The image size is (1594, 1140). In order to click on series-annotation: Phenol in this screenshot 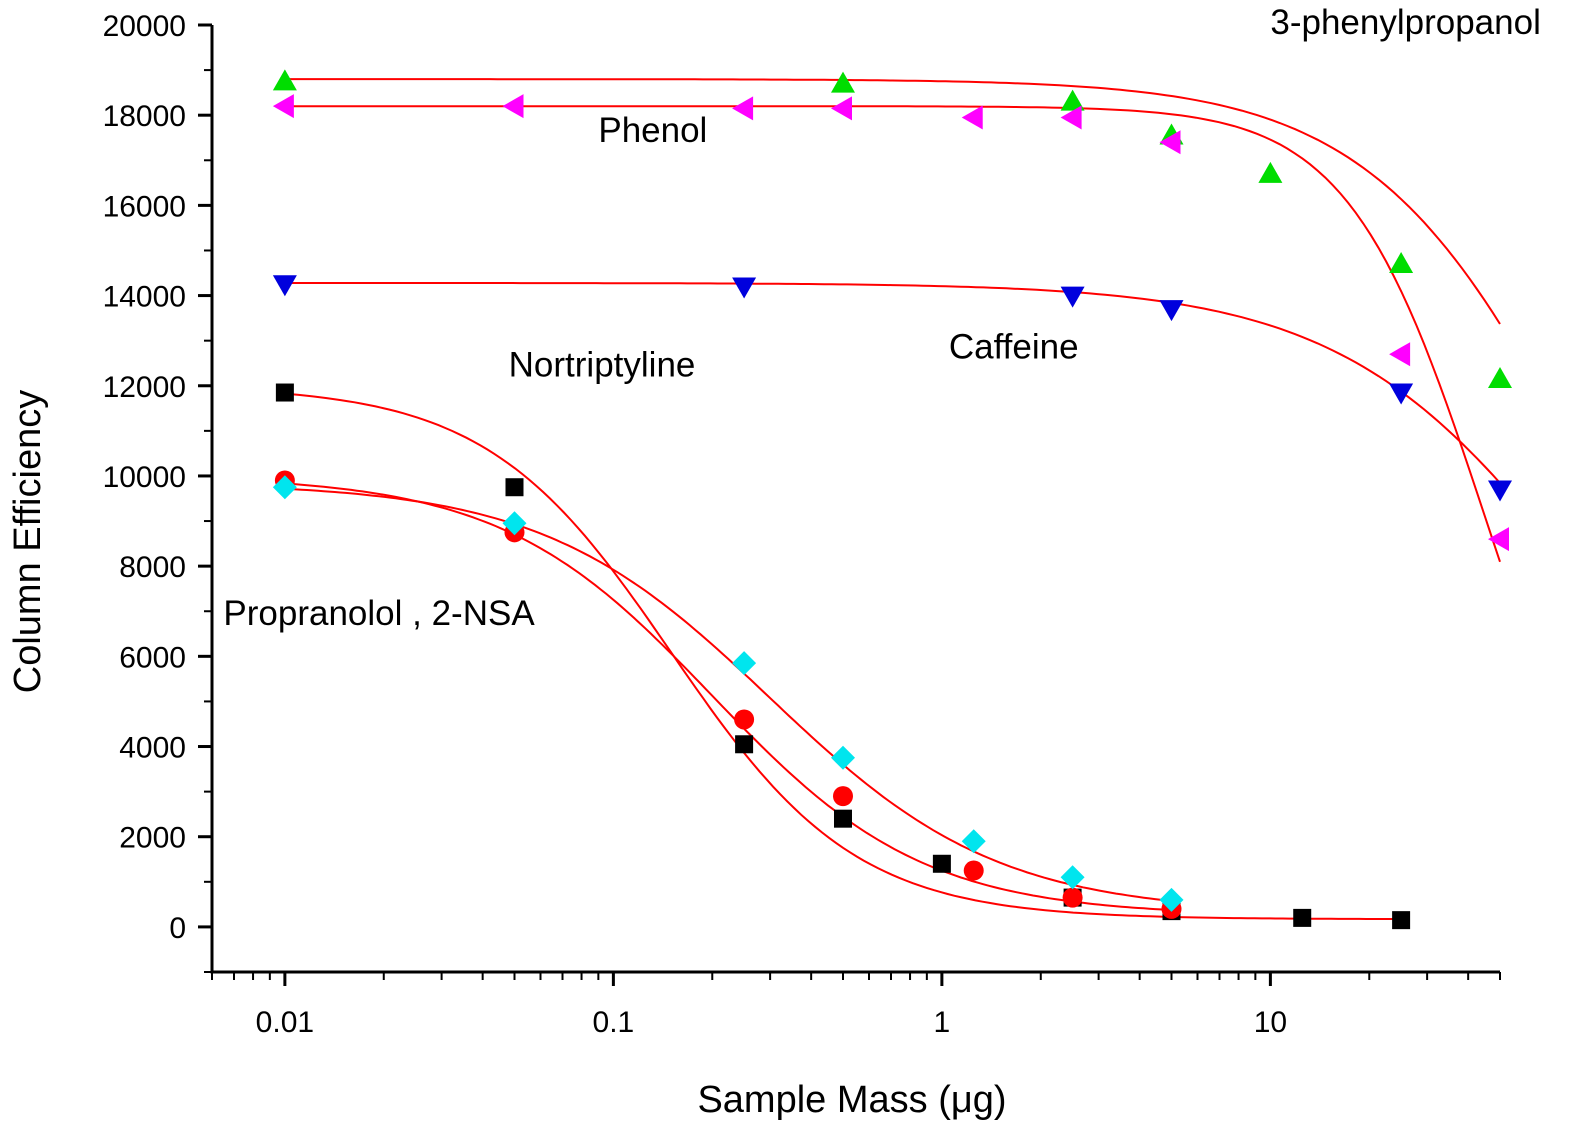, I will do `click(652, 130)`.